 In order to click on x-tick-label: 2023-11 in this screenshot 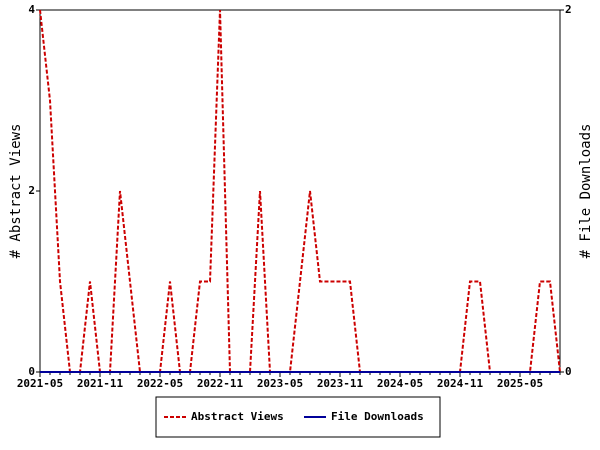, I will do `click(340, 383)`.